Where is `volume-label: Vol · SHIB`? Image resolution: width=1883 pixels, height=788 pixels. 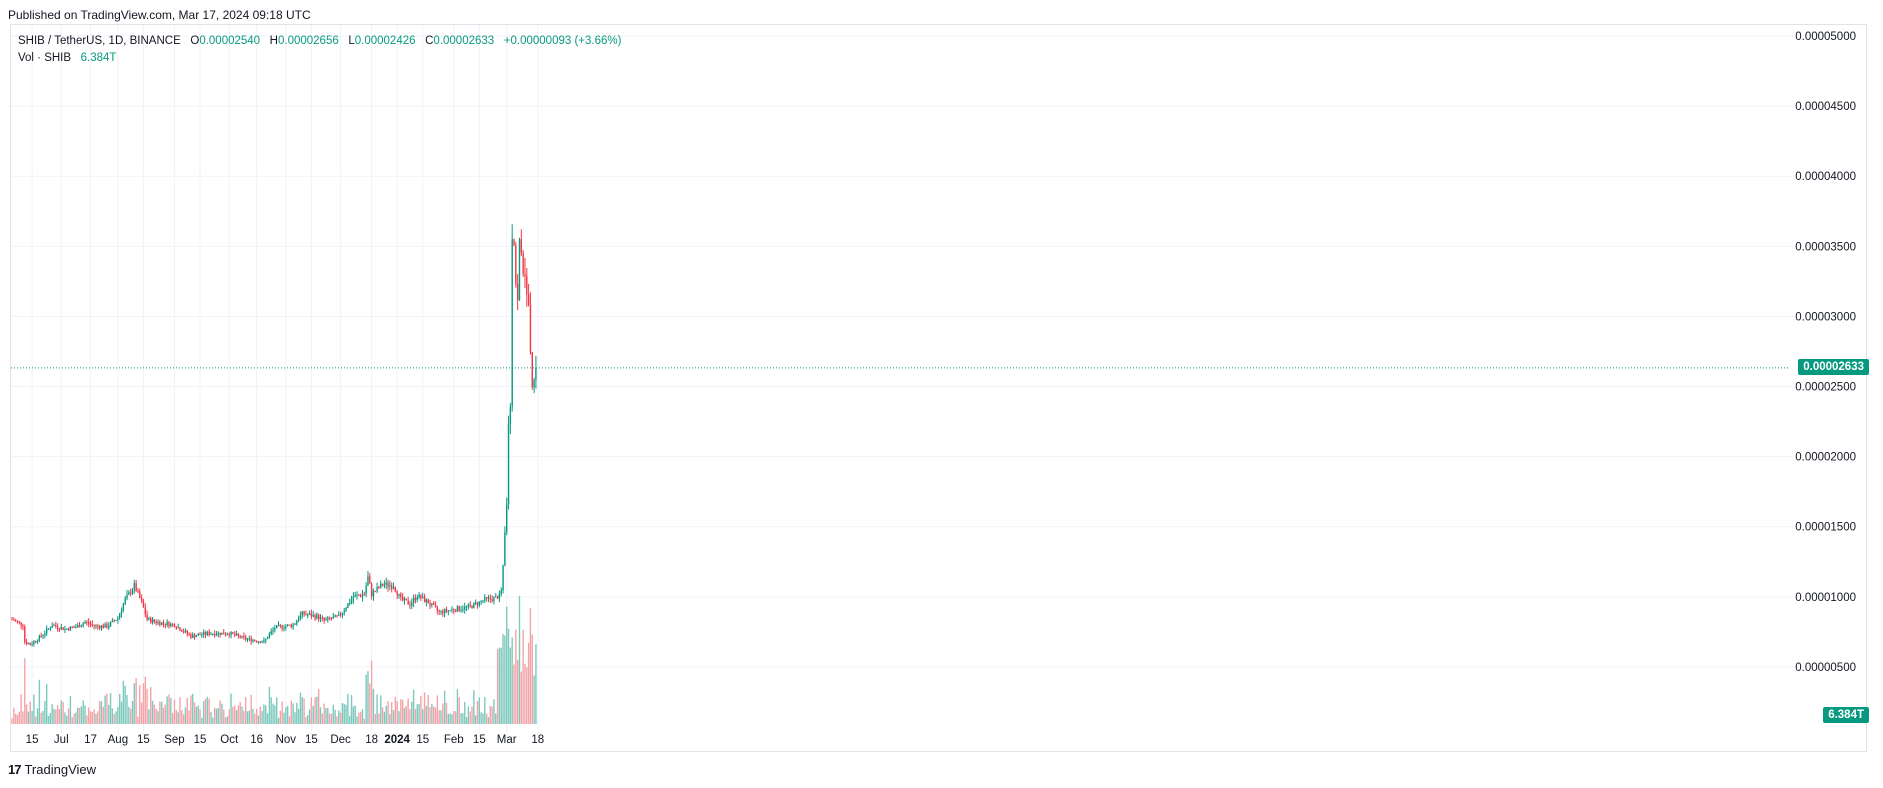
volume-label: Vol · SHIB is located at coordinates (45, 58).